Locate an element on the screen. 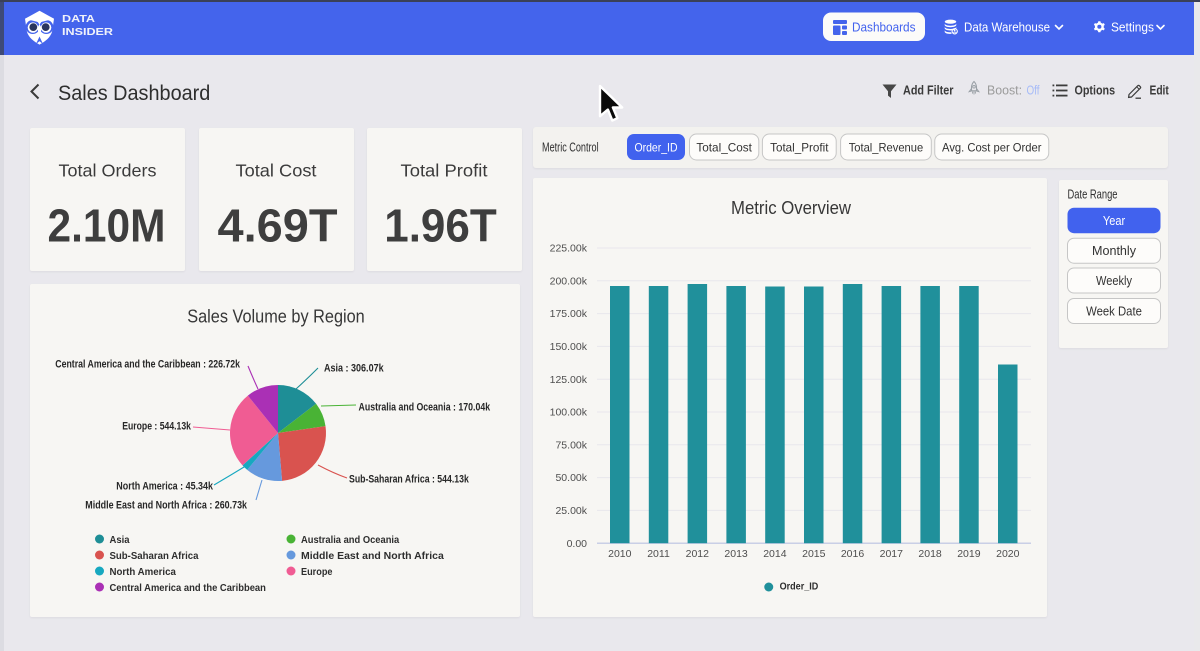  svg-text: 25.00k is located at coordinates (571, 511).